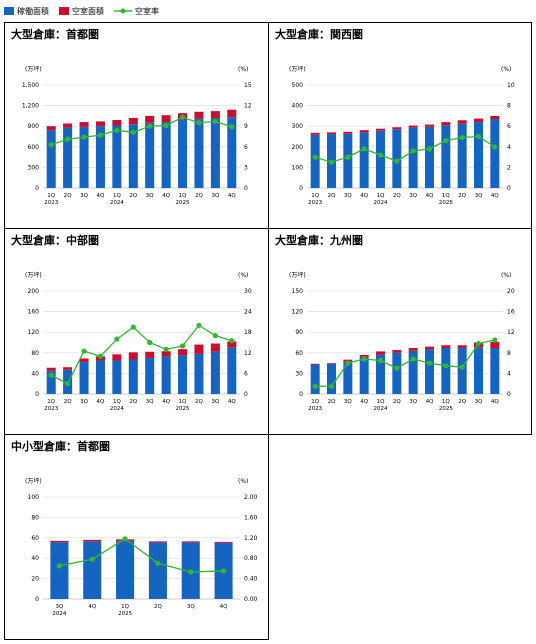 This screenshot has width=536, height=644. I want to click on left-tick-label: 30, so click(299, 373).